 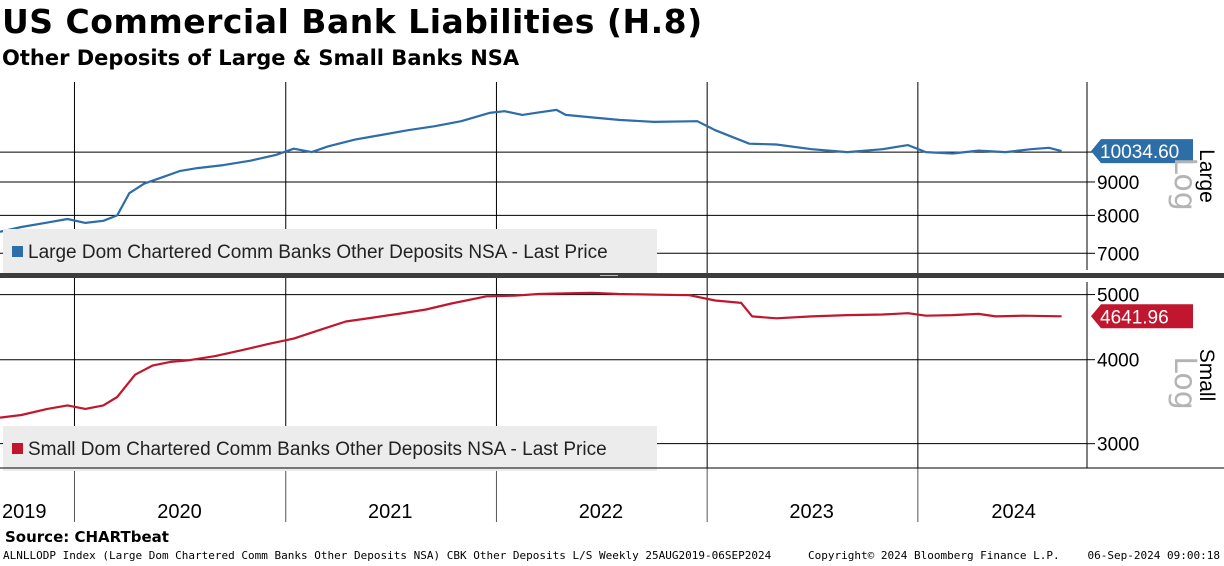 I want to click on x-tick-label-2022: 2022, so click(x=601, y=512).